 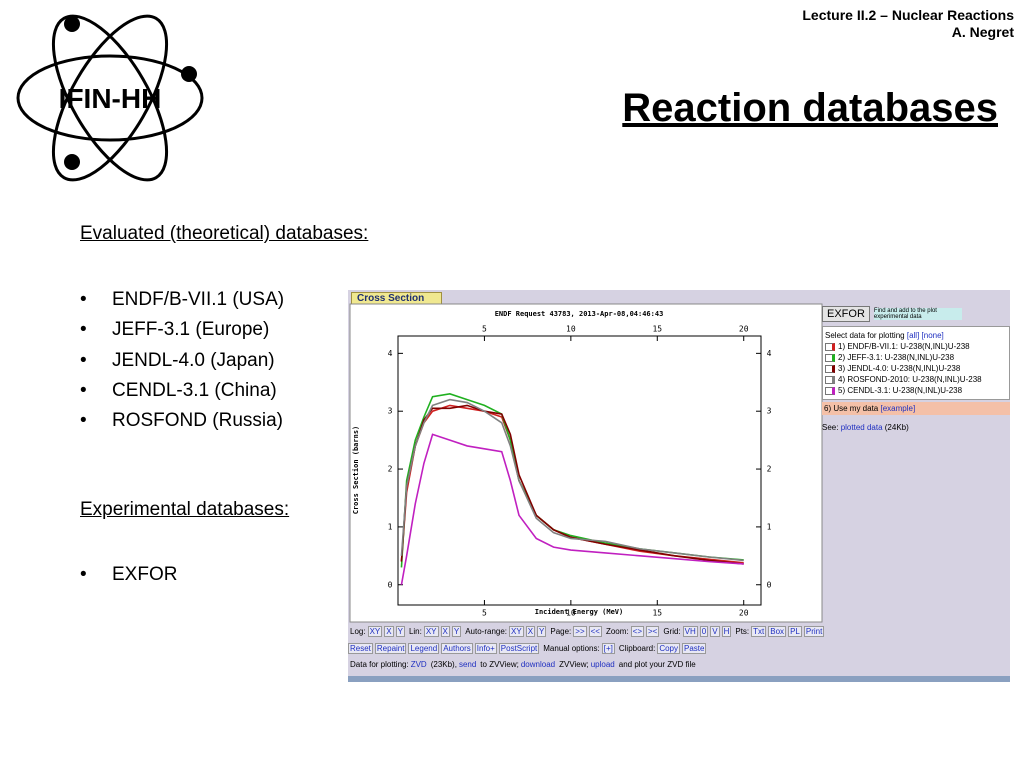 I want to click on toolbar-button: <>, so click(x=637, y=631).